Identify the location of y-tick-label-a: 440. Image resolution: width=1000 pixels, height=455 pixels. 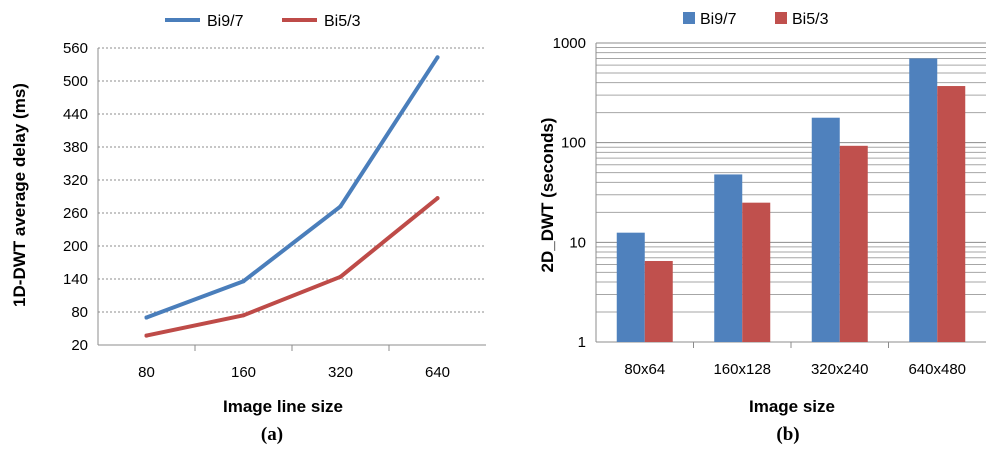
(75, 114).